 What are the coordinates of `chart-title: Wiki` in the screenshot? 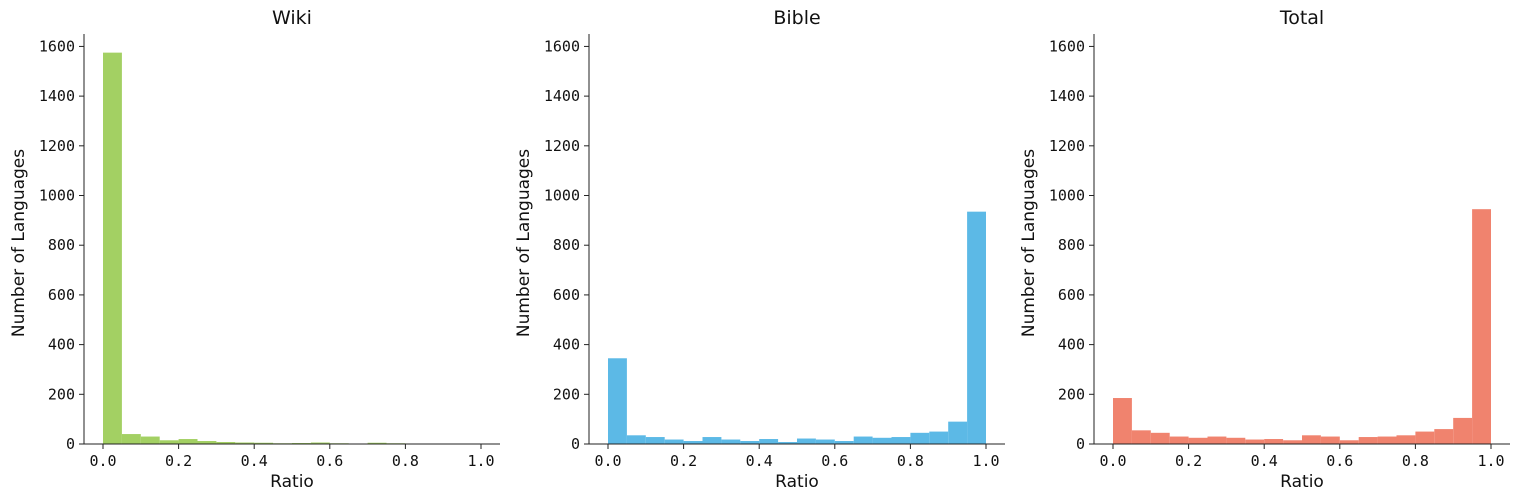 It's located at (292, 18).